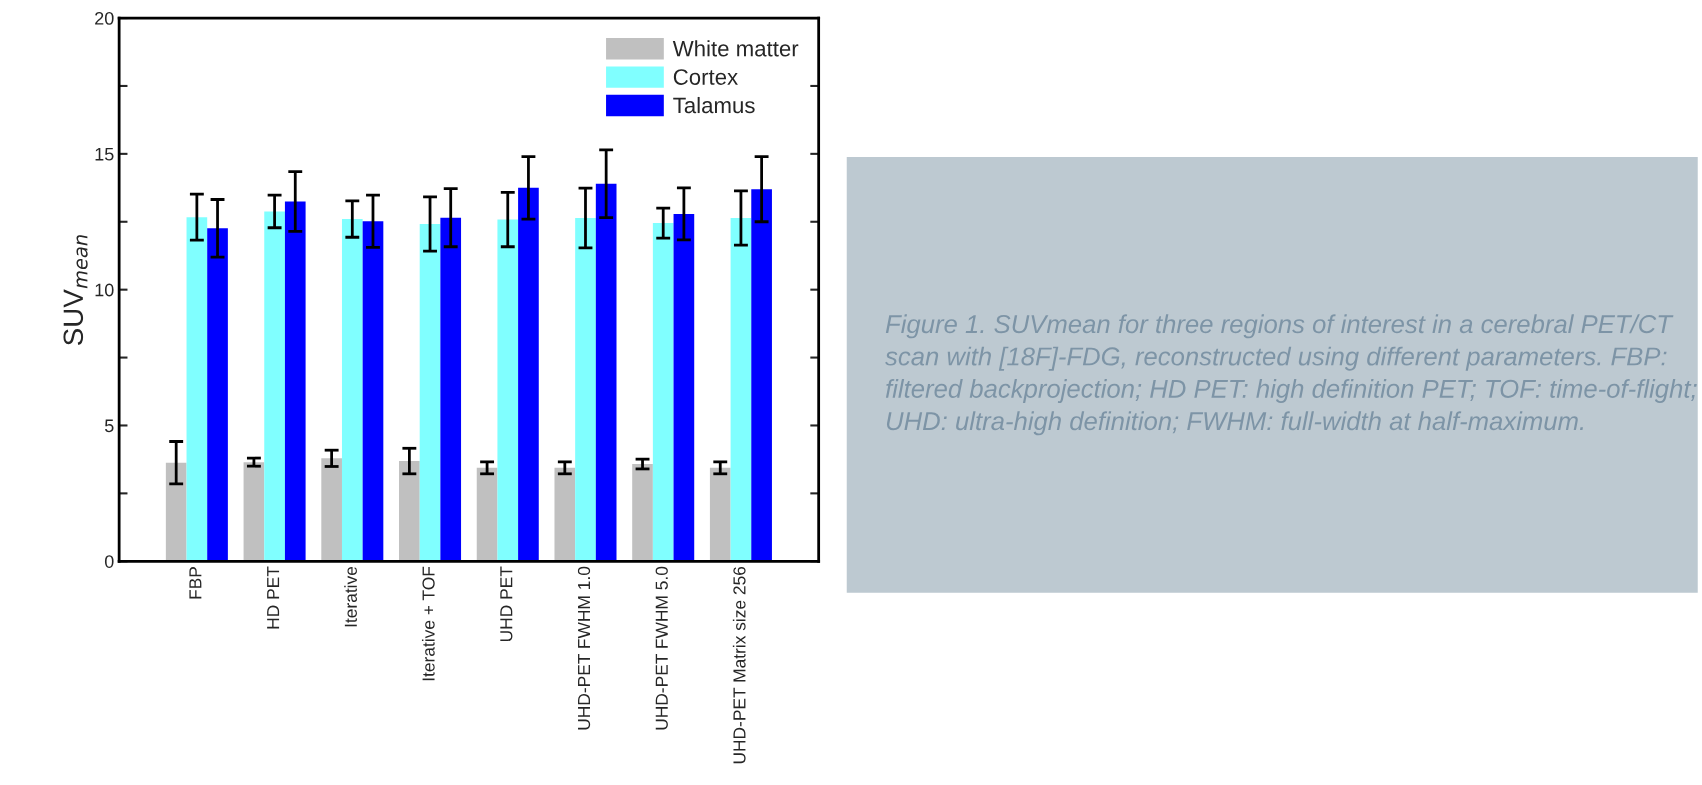 Image resolution: width=1702 pixels, height=785 pixels. Describe the element at coordinates (109, 426) in the screenshot. I see `y-tick-label: 5` at that location.